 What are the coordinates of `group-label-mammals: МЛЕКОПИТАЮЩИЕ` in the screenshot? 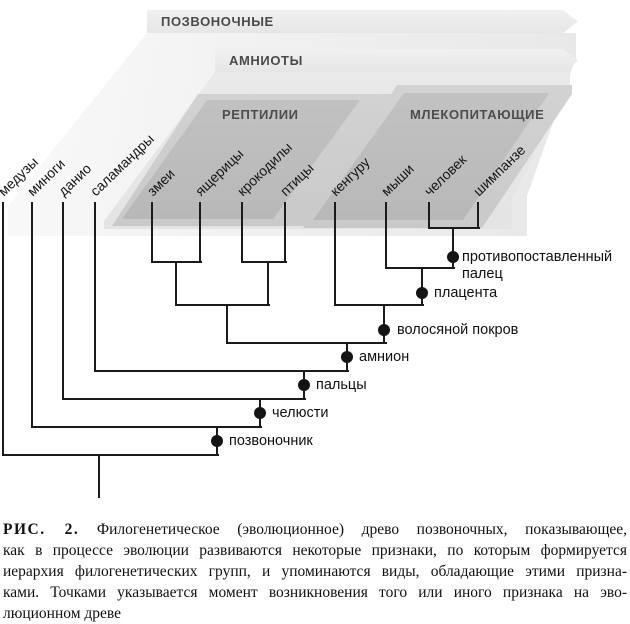 It's located at (477, 114).